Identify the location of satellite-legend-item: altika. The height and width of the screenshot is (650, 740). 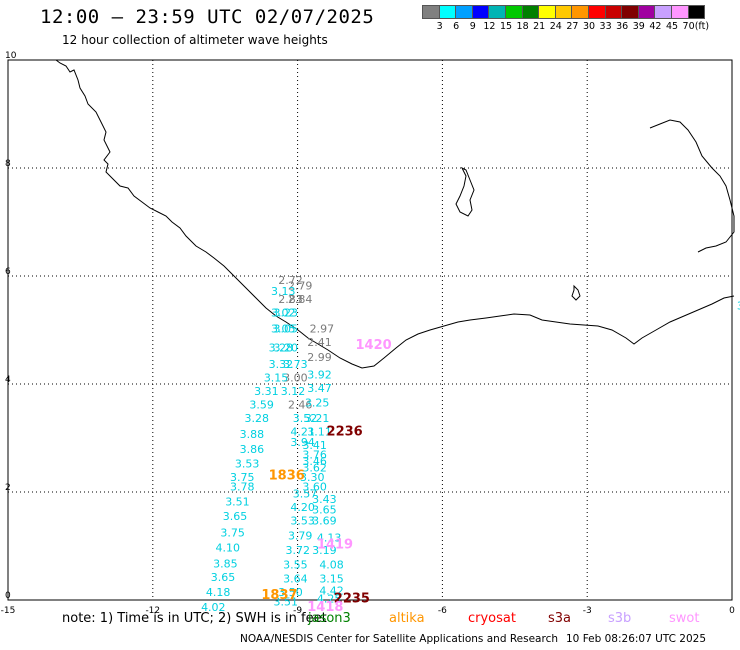
(407, 618).